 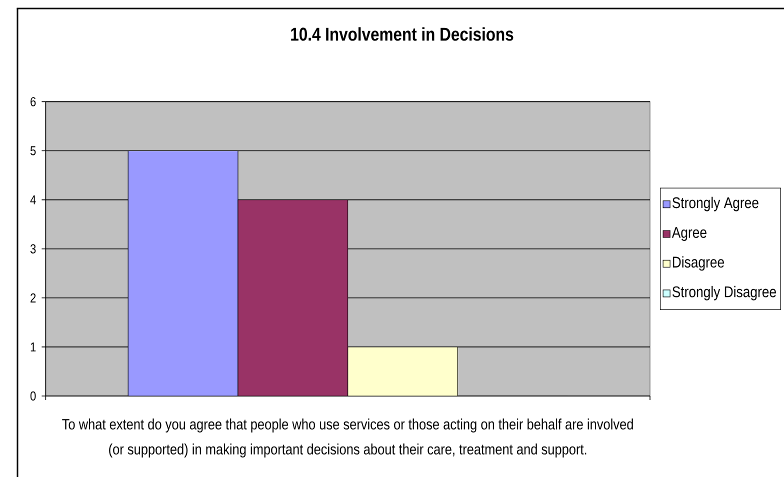 I want to click on legend-label: Strongly Disagree, so click(x=724, y=293).